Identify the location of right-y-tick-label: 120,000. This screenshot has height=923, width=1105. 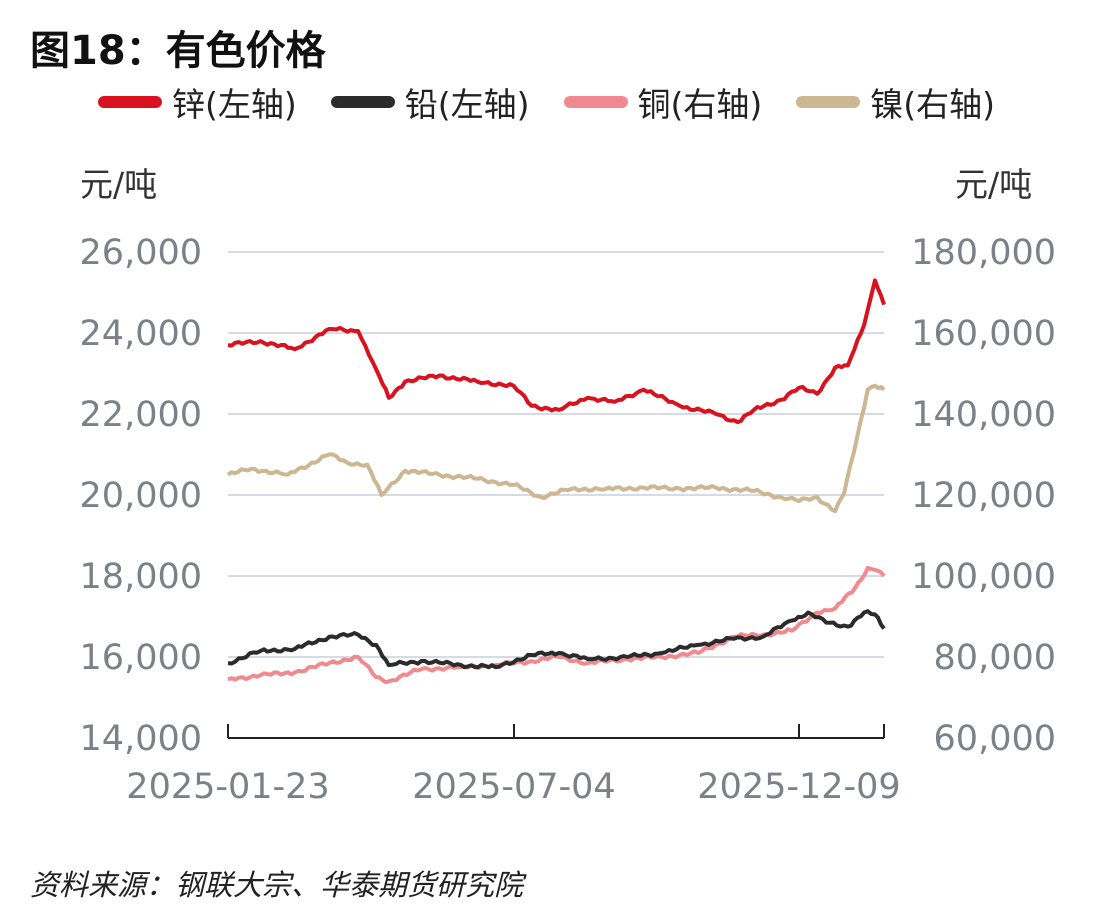
(983, 496).